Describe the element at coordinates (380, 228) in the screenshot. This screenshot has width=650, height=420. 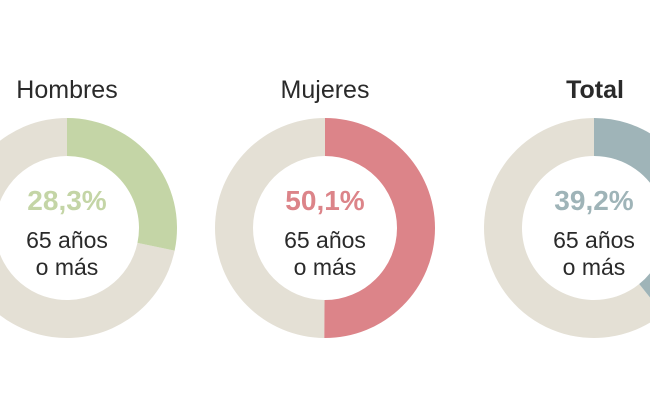
I see `donut-slice-mujeres` at that location.